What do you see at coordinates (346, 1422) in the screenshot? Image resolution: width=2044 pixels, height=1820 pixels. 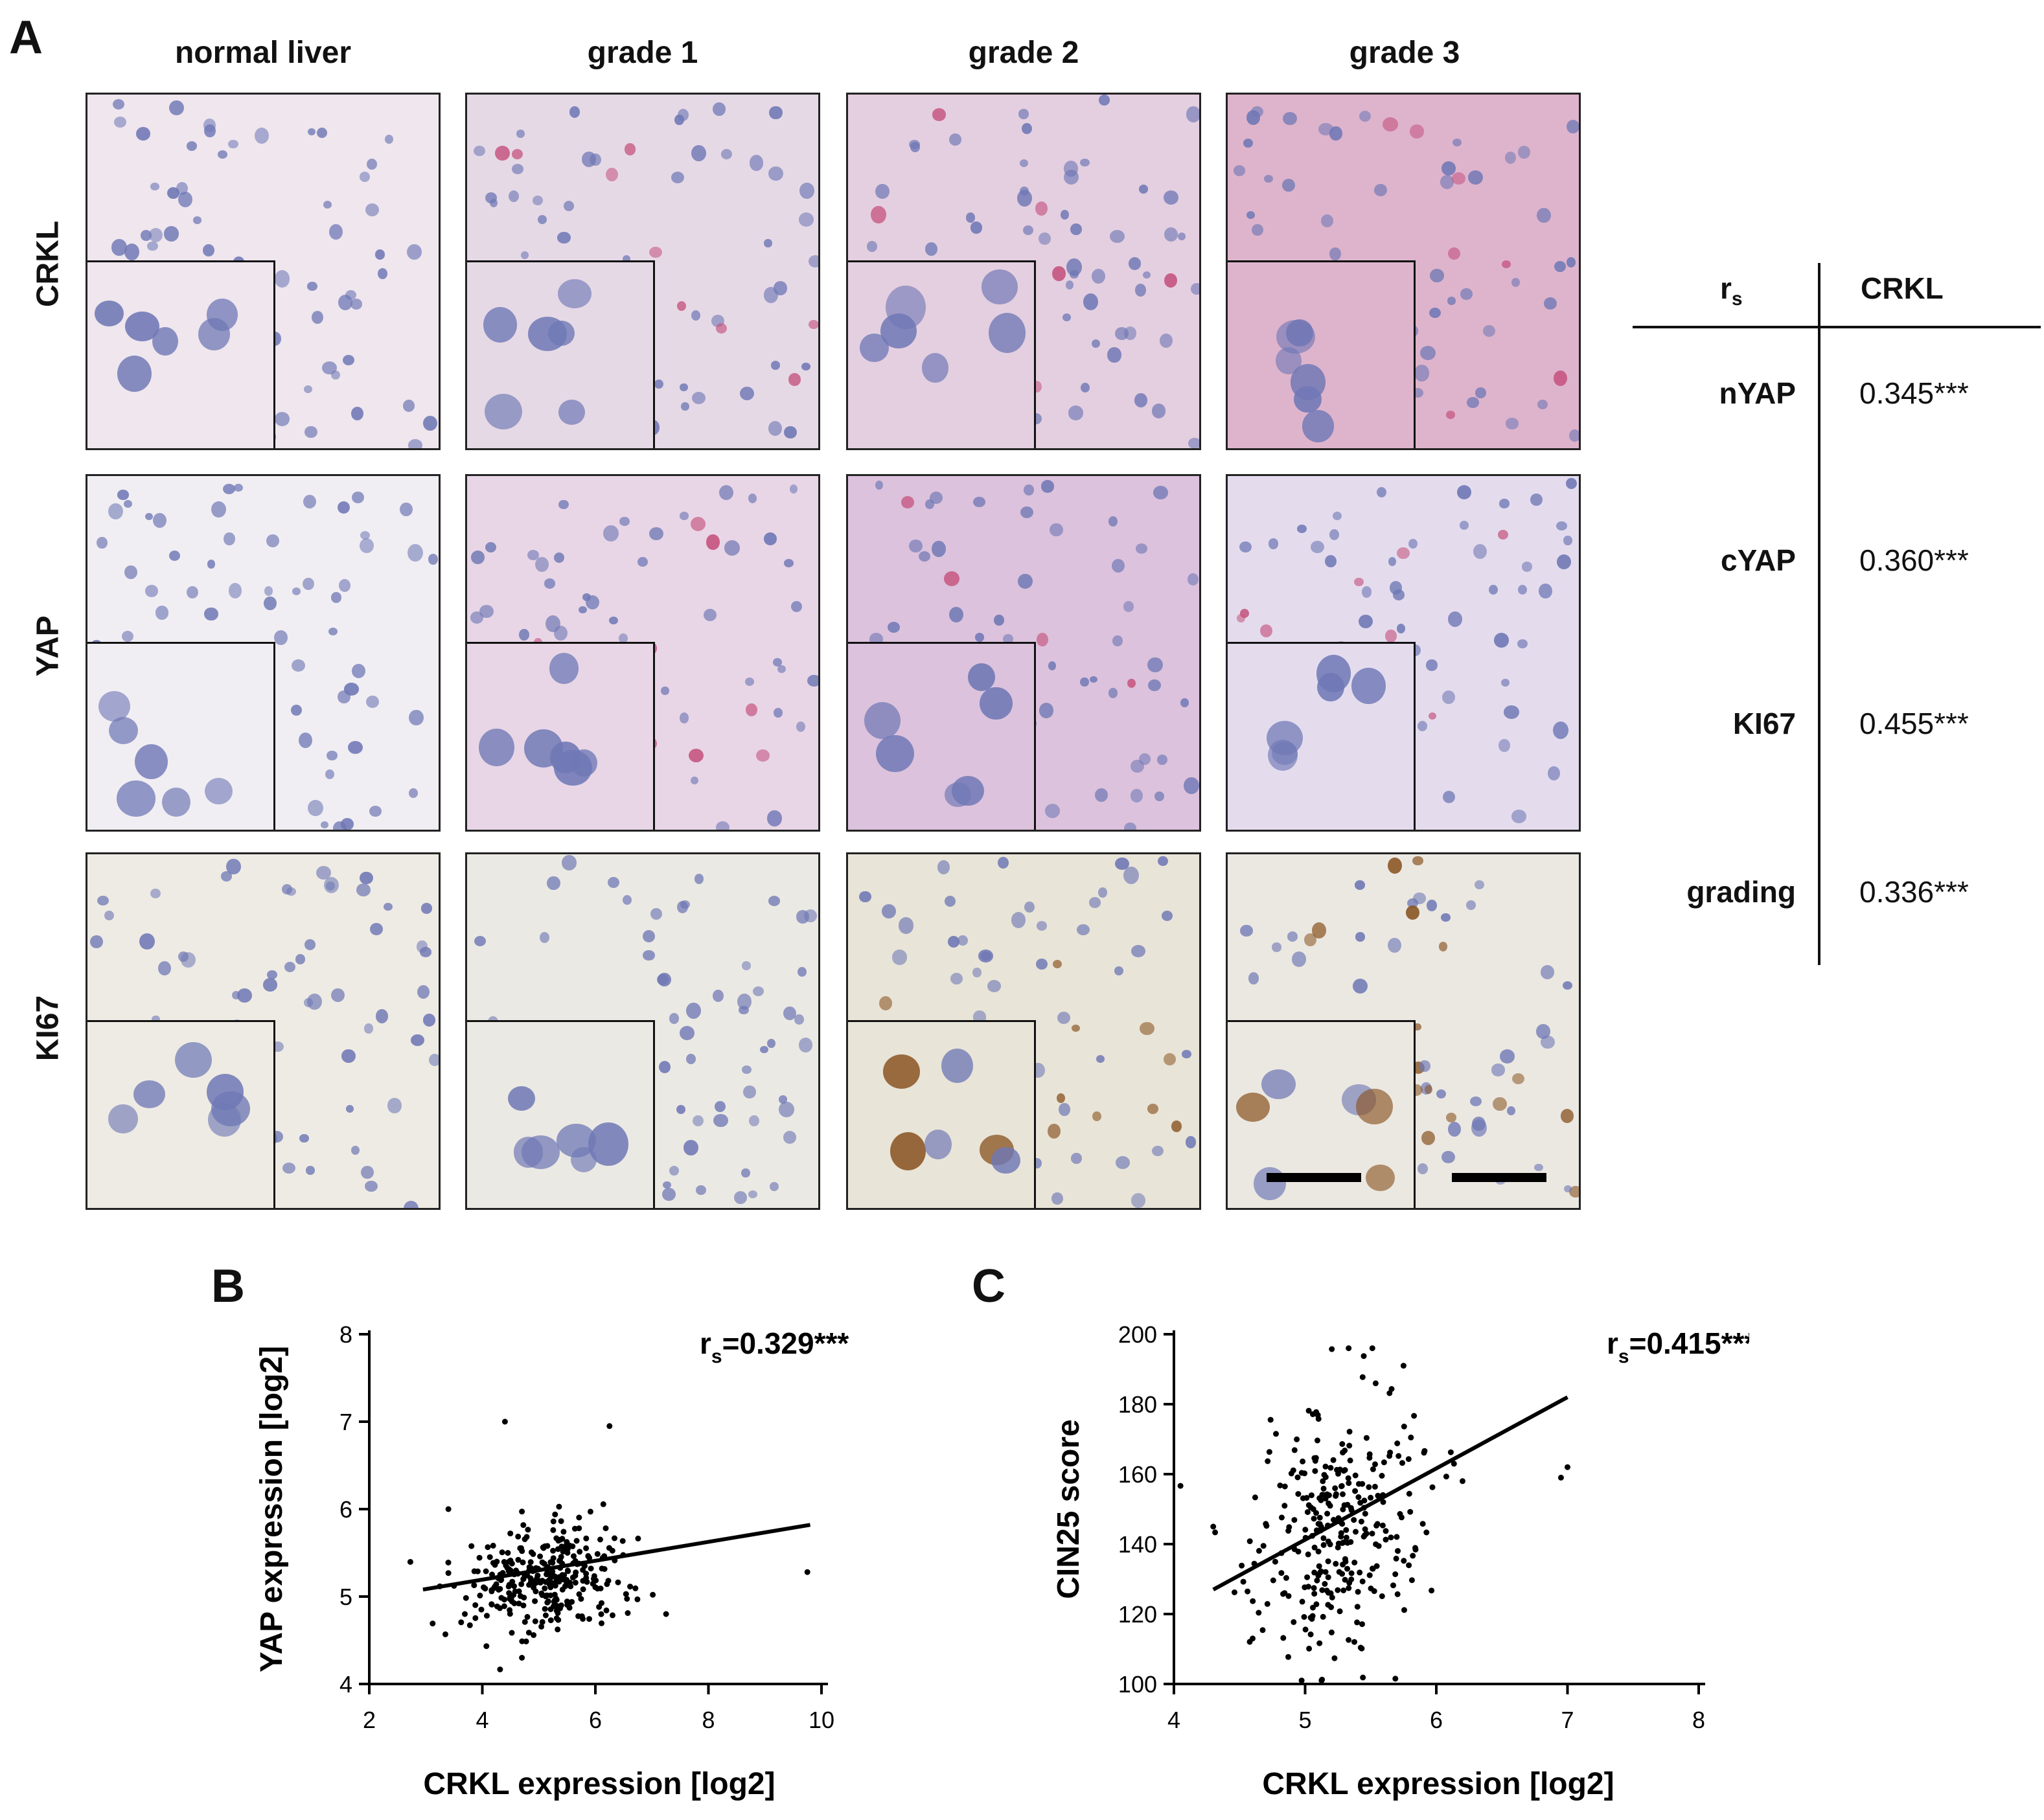 I see `y-tick-label: 7` at bounding box center [346, 1422].